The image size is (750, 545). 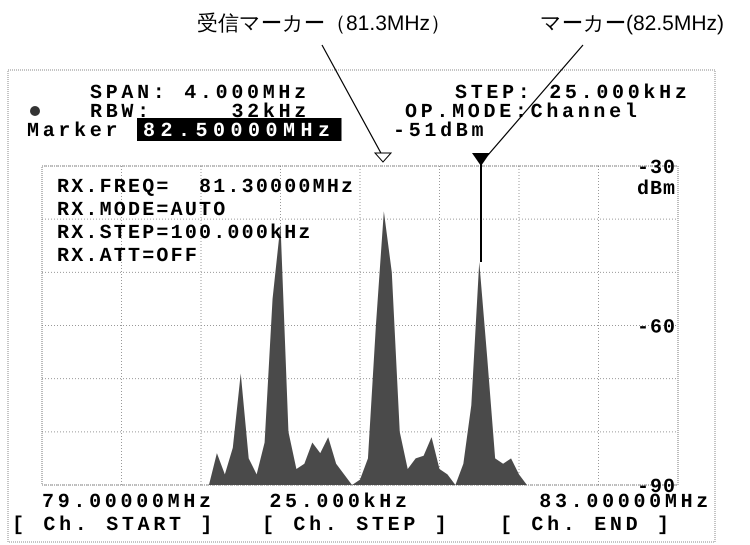 I want to click on y-tick-label: -60, so click(x=656, y=328).